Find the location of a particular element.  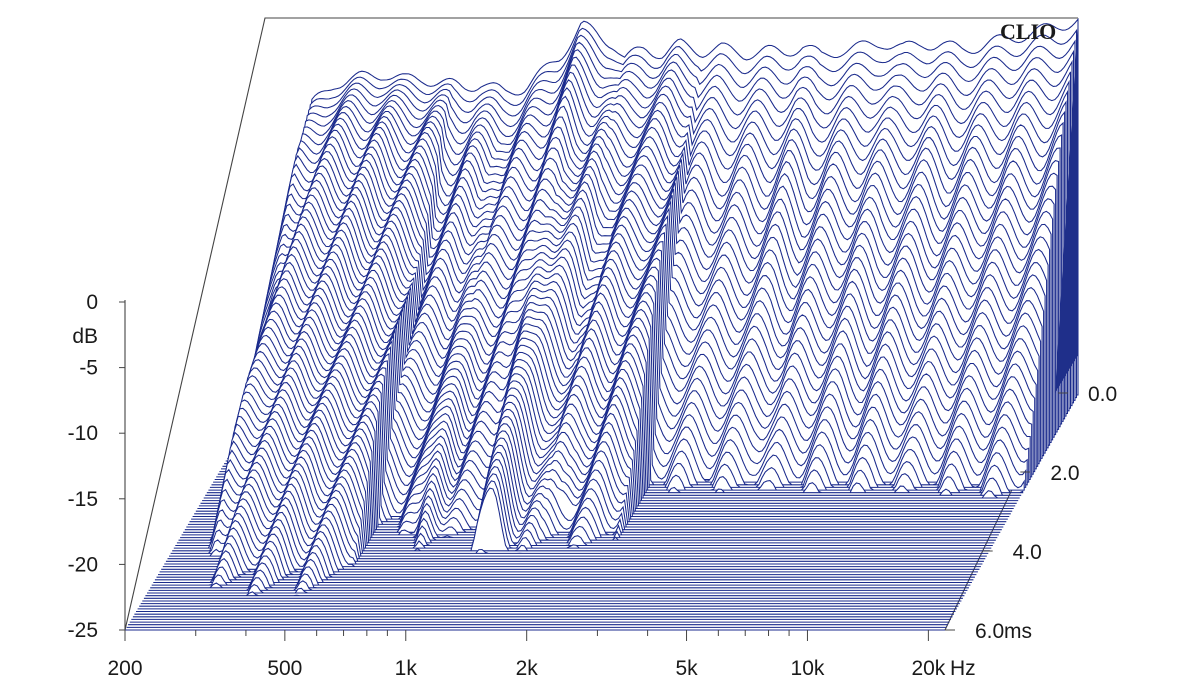

db-tick-label: -15 is located at coordinates (83, 499).